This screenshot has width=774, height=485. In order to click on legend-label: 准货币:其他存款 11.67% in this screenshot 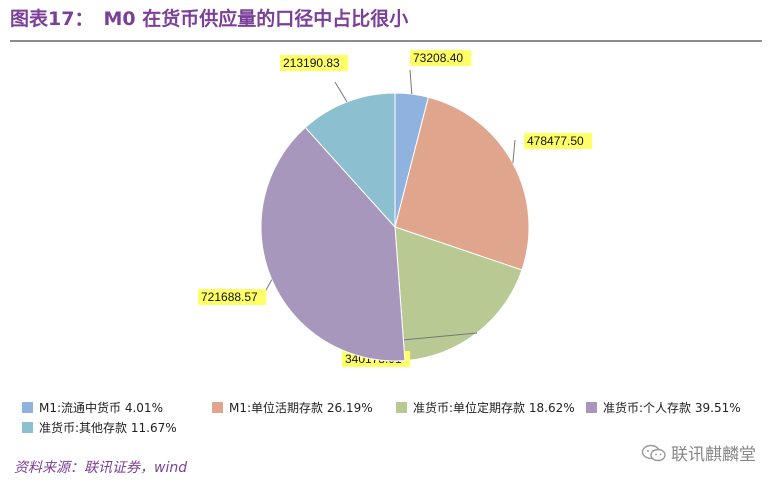, I will do `click(108, 427)`.